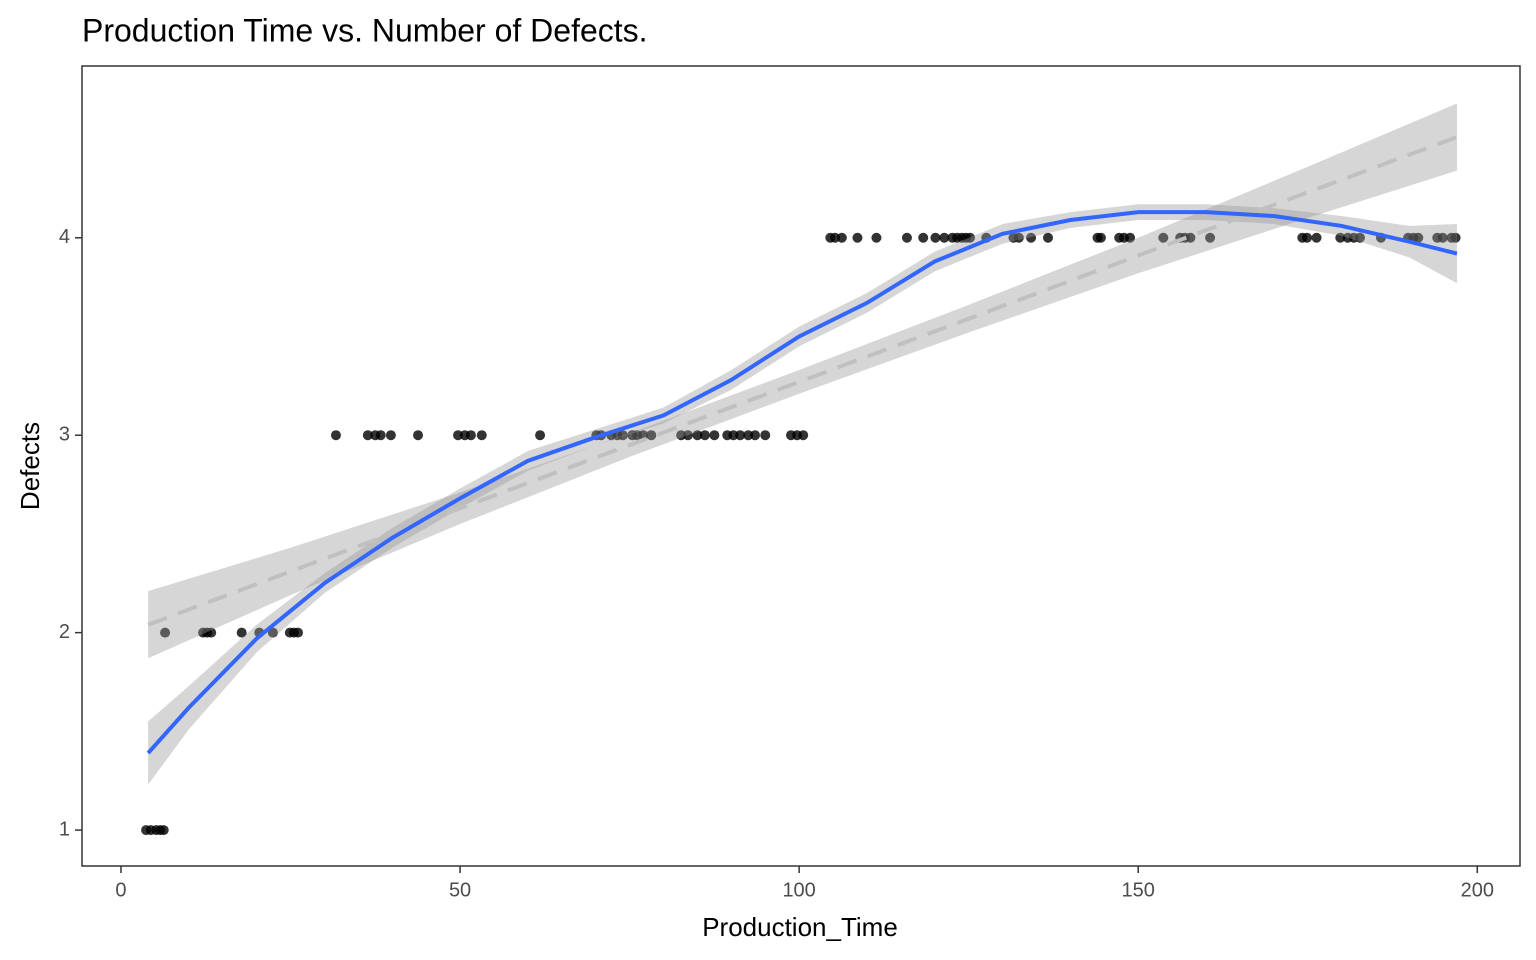  What do you see at coordinates (800, 927) in the screenshot?
I see `x-axis-title: Production_Time` at bounding box center [800, 927].